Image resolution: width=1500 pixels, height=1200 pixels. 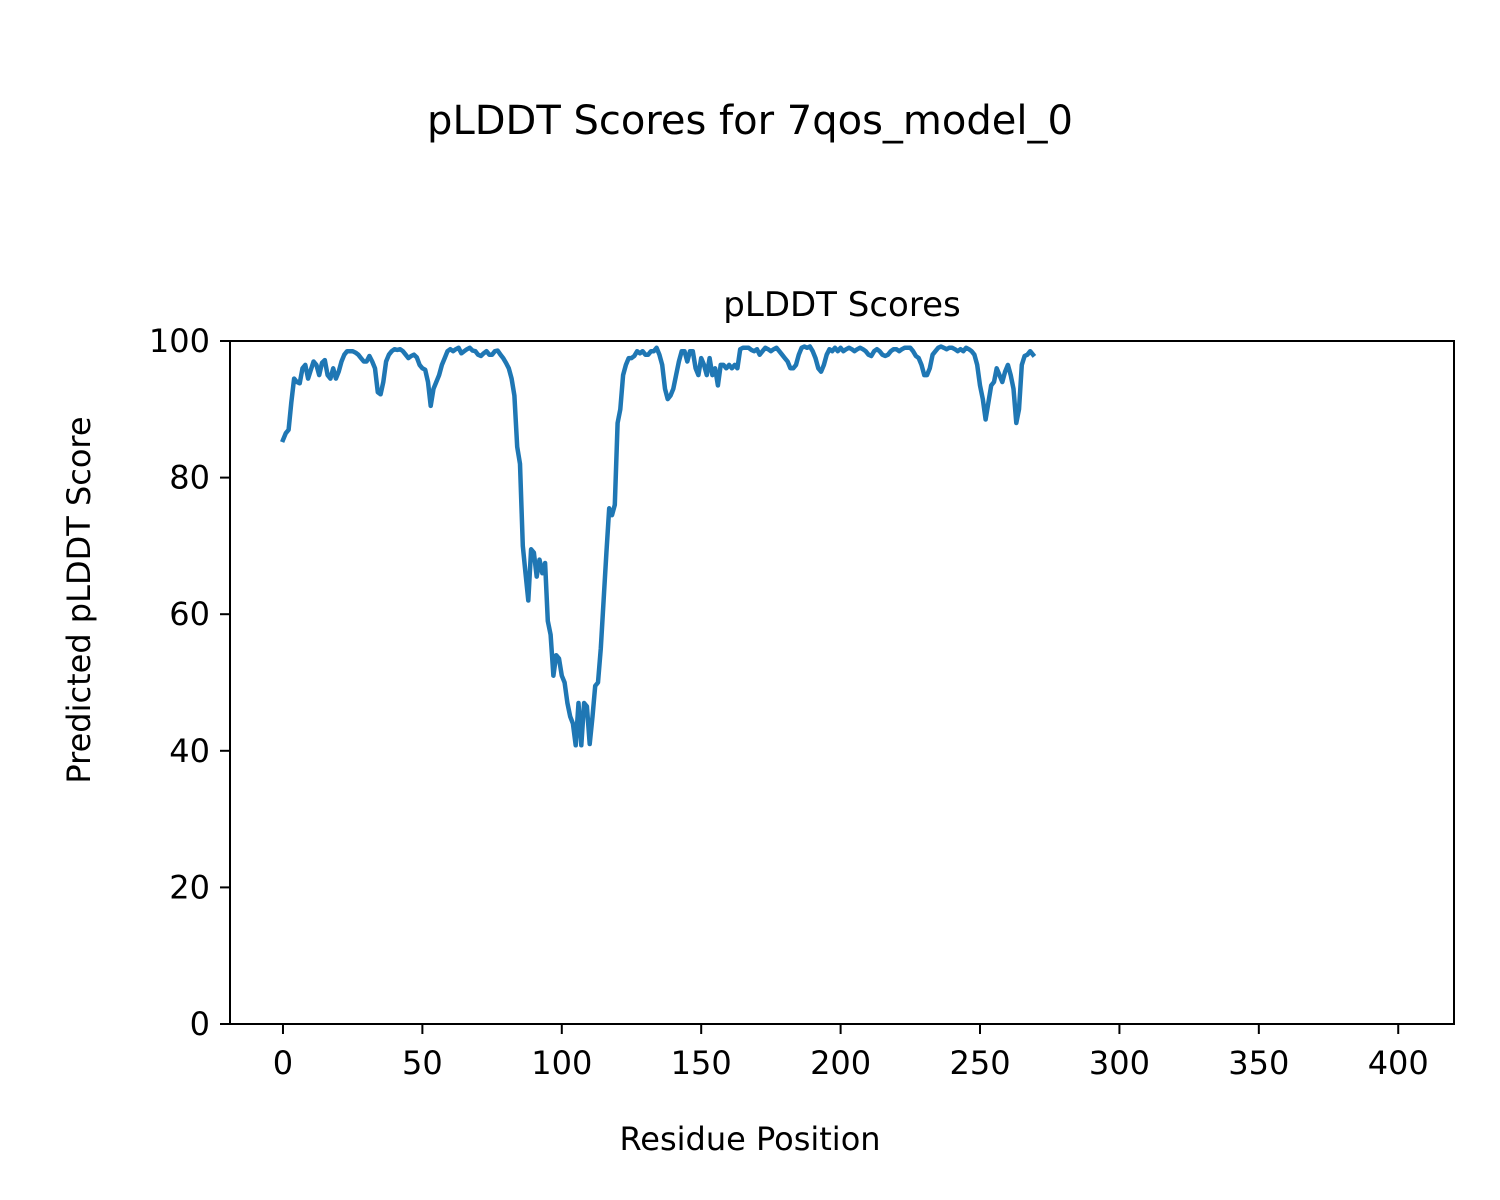 I want to click on x-tick-label: 0, so click(x=283, y=1063).